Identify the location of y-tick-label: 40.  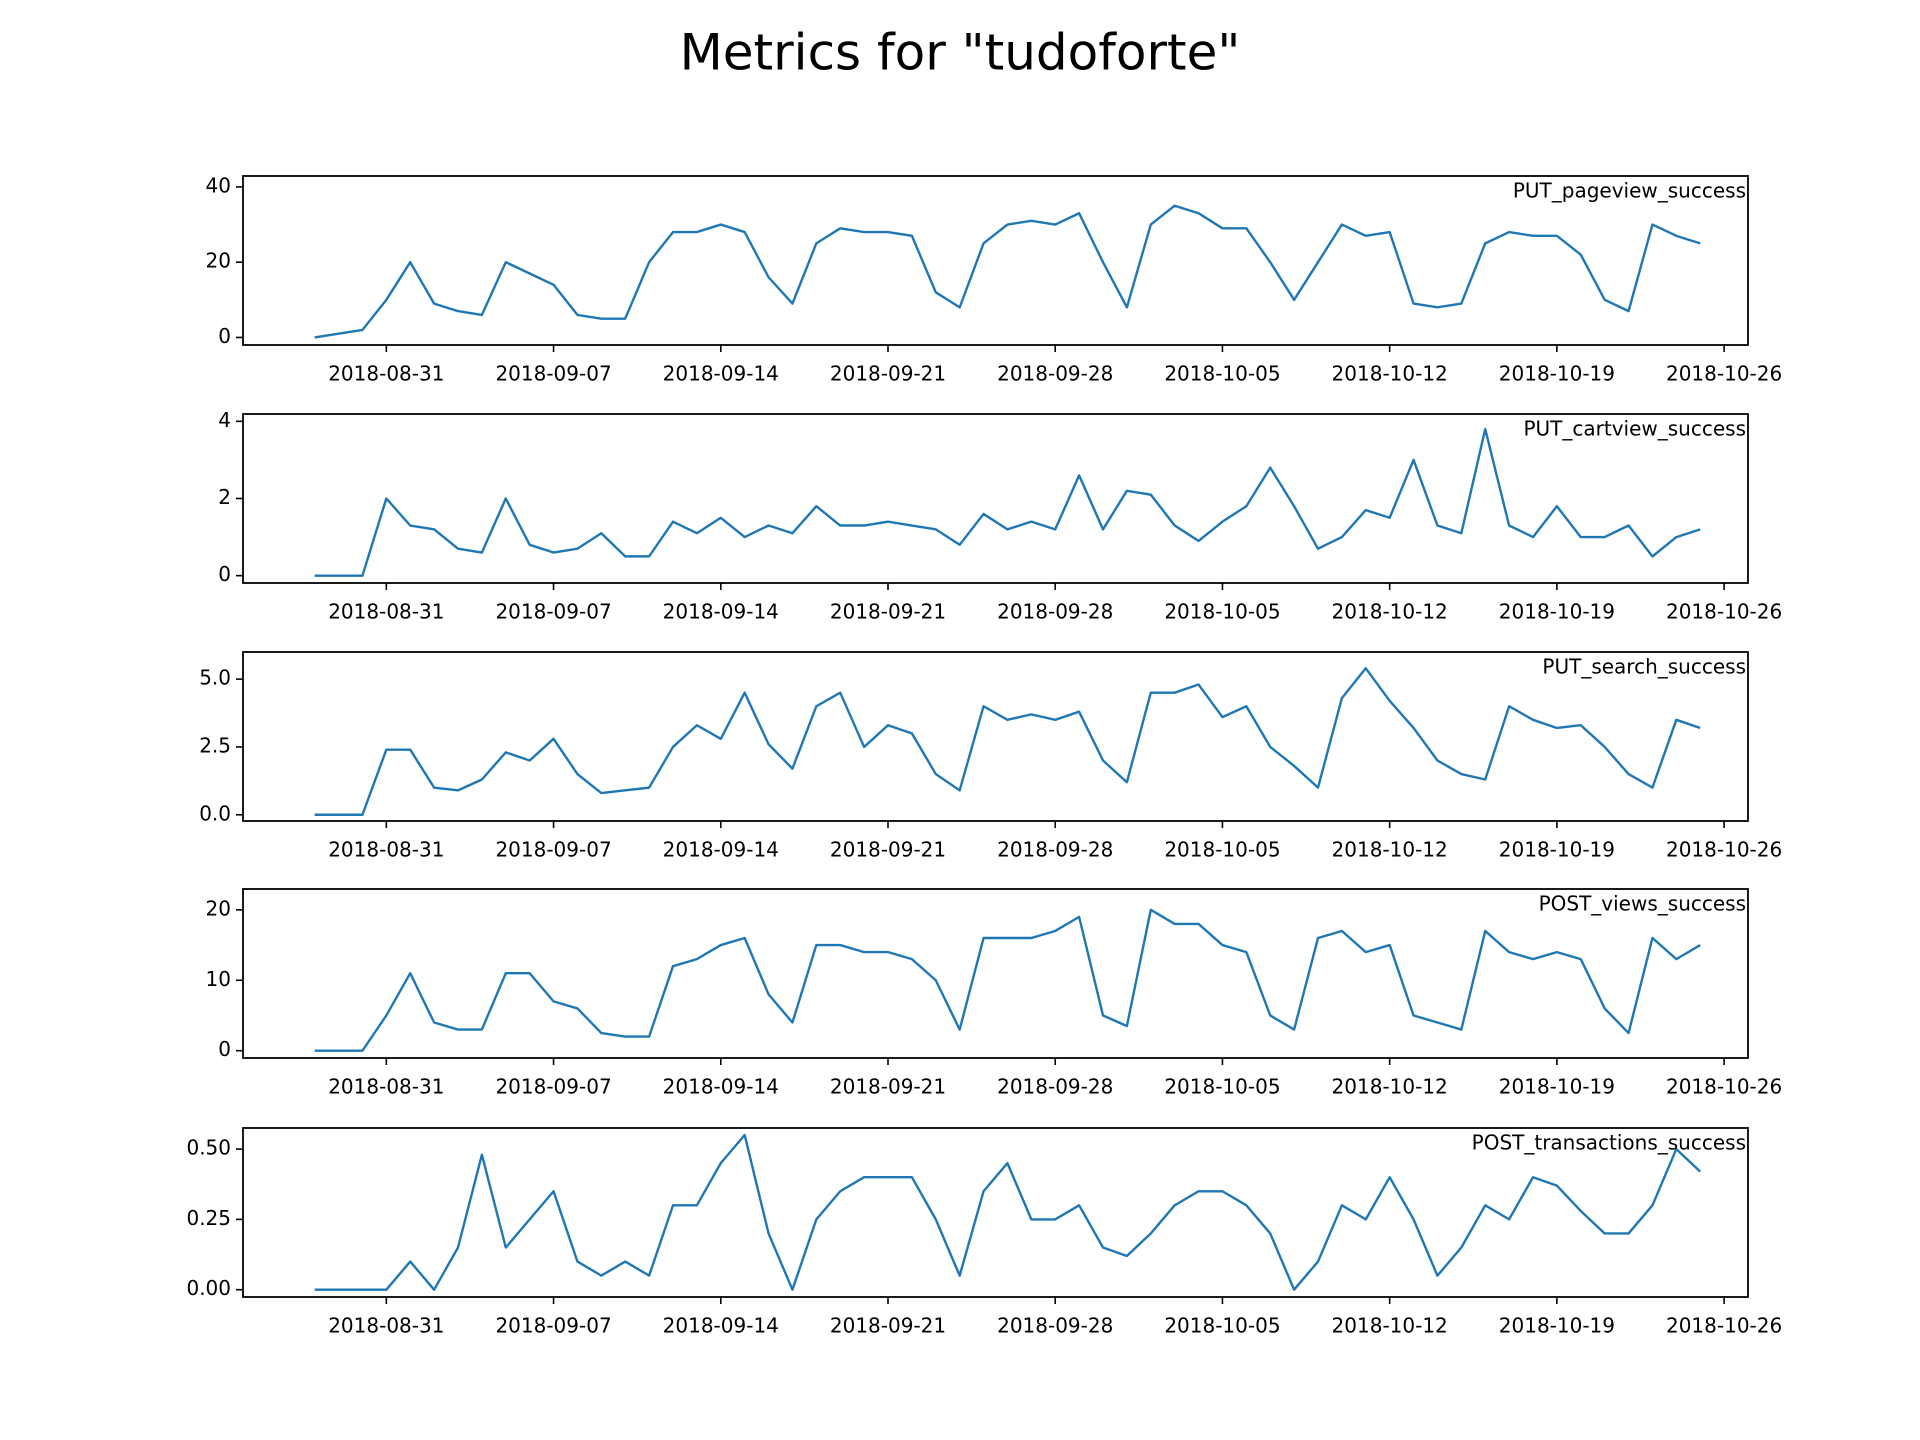
(218, 185).